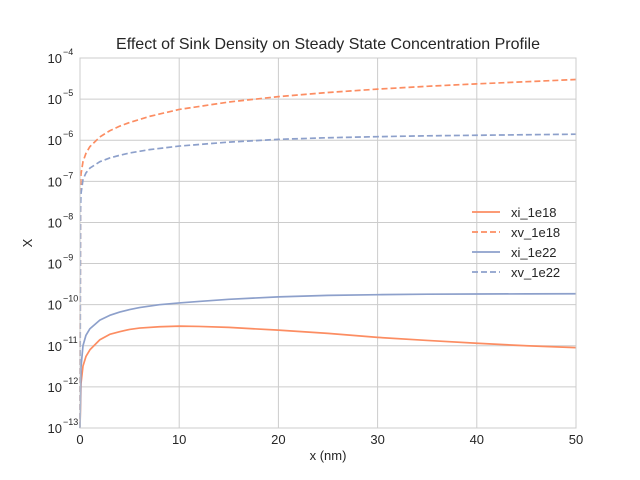 The width and height of the screenshot is (640, 480). I want to click on y-tick-label: 10 −6, so click(61, 138).